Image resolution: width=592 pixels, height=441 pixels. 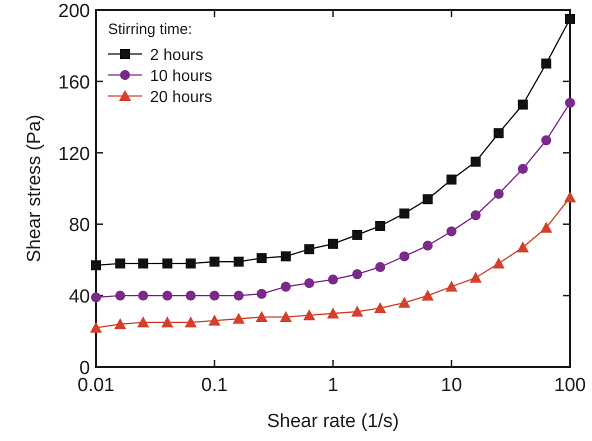 I want to click on y-tick-label: 80, so click(x=79, y=225).